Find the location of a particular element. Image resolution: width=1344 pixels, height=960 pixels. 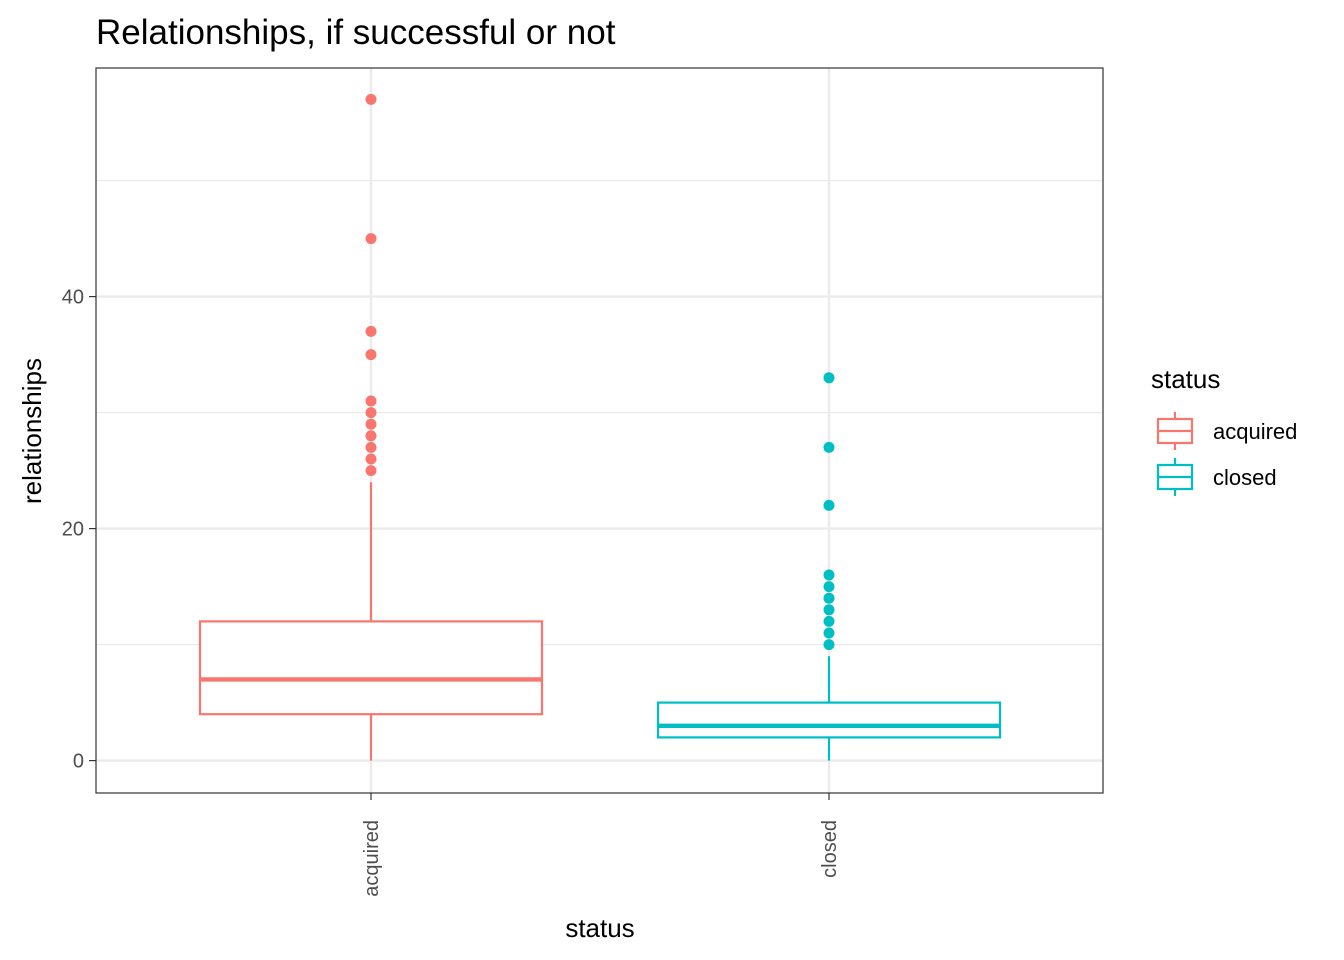

y-tick-label: 20 is located at coordinates (73, 530).